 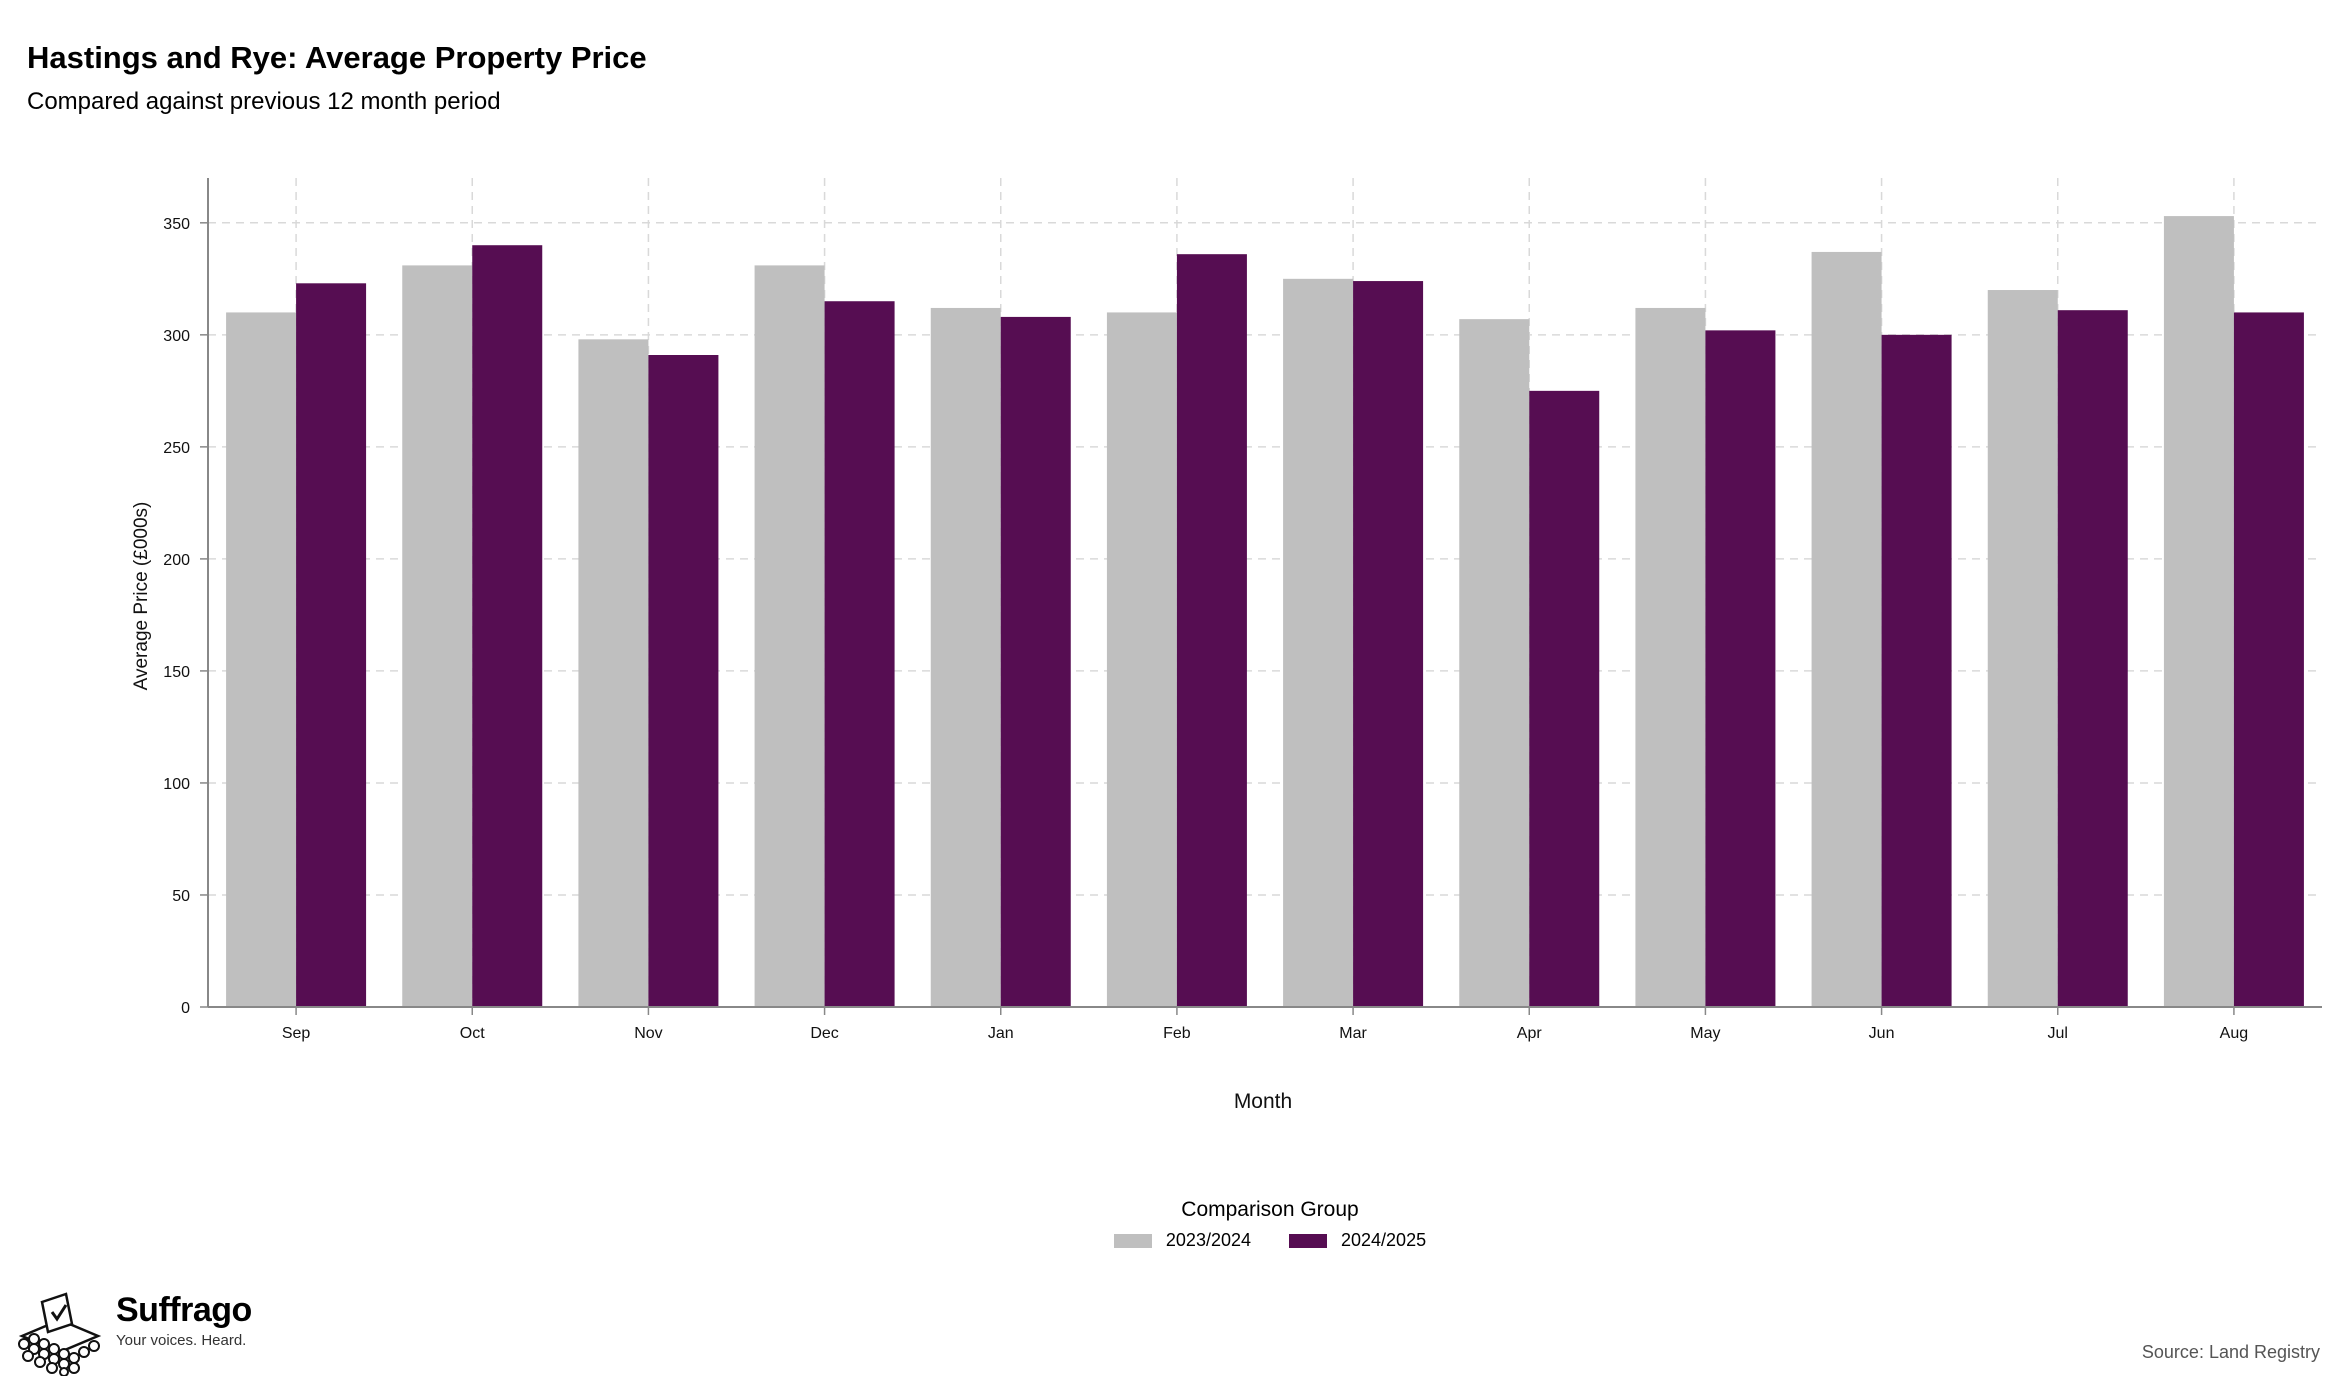 I want to click on legend-item-2023-2024: 2023/2024, so click(x=1182, y=1240).